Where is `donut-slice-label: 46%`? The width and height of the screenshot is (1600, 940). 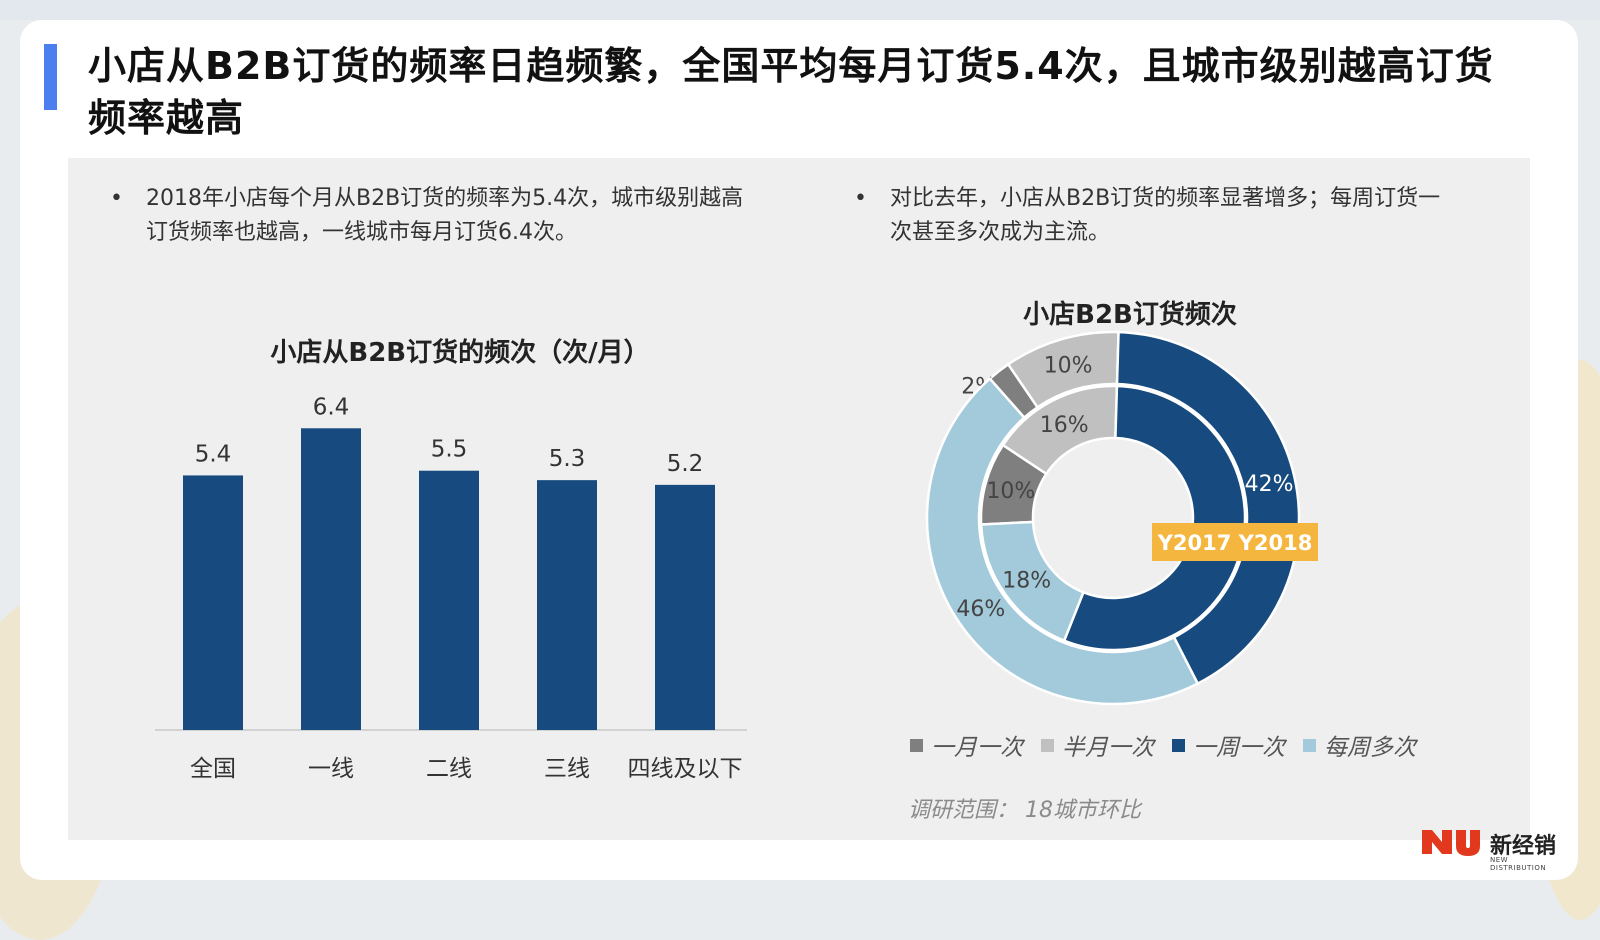 donut-slice-label: 46% is located at coordinates (980, 609).